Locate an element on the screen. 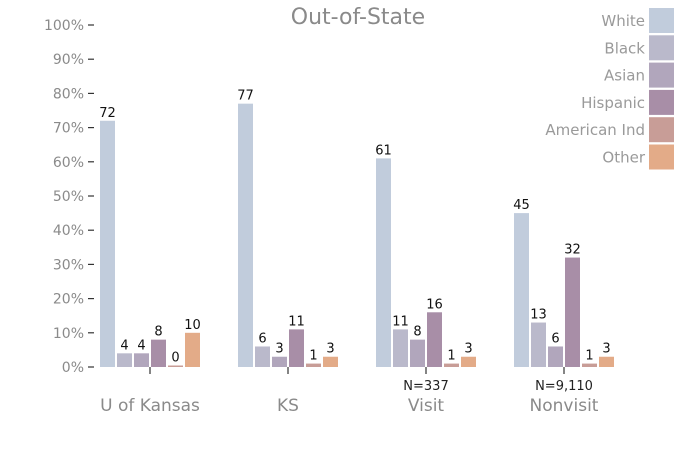  bar-group-3: 45 13 6 32 1 3 N=9,110 Nonvisit is located at coordinates (563, 307).